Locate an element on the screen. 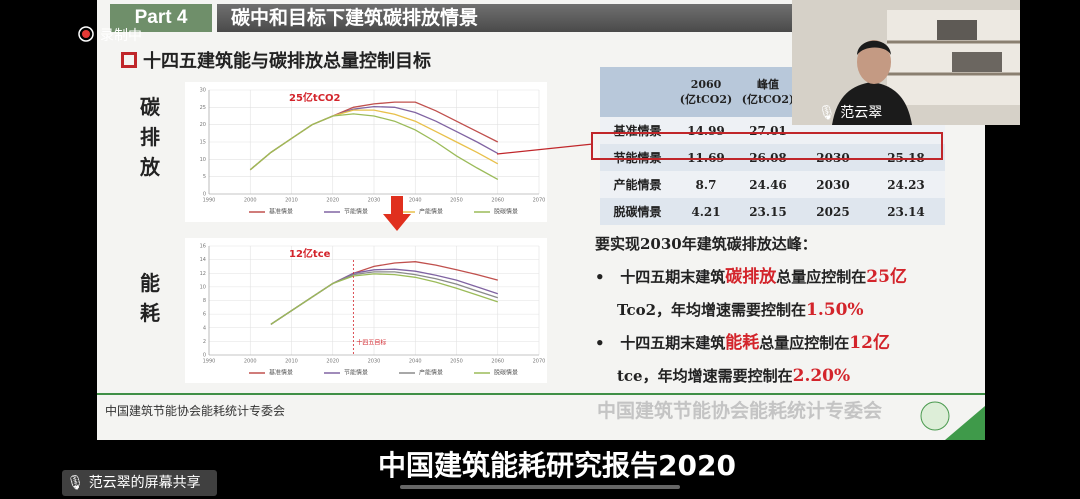  logo-decor is located at coordinates (952, 420).